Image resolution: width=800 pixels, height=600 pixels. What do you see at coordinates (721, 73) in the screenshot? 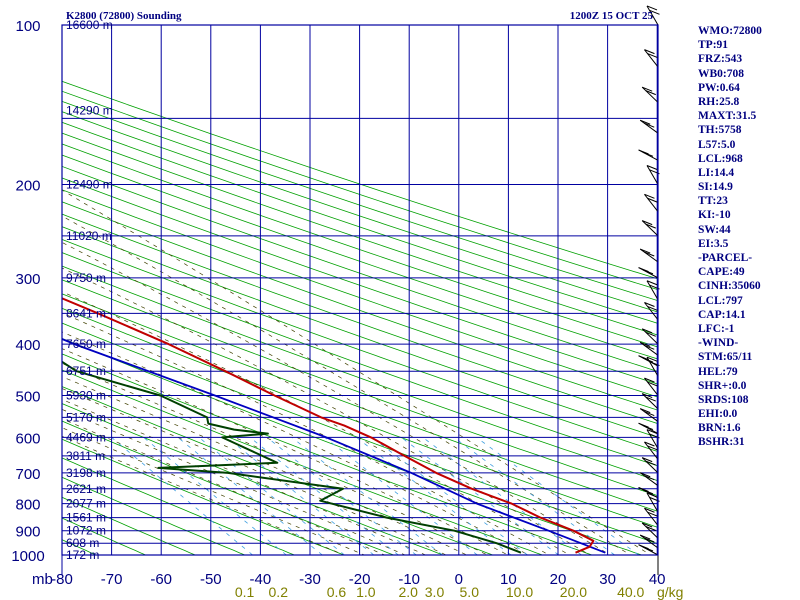
I see `index-item: WB0:708` at bounding box center [721, 73].